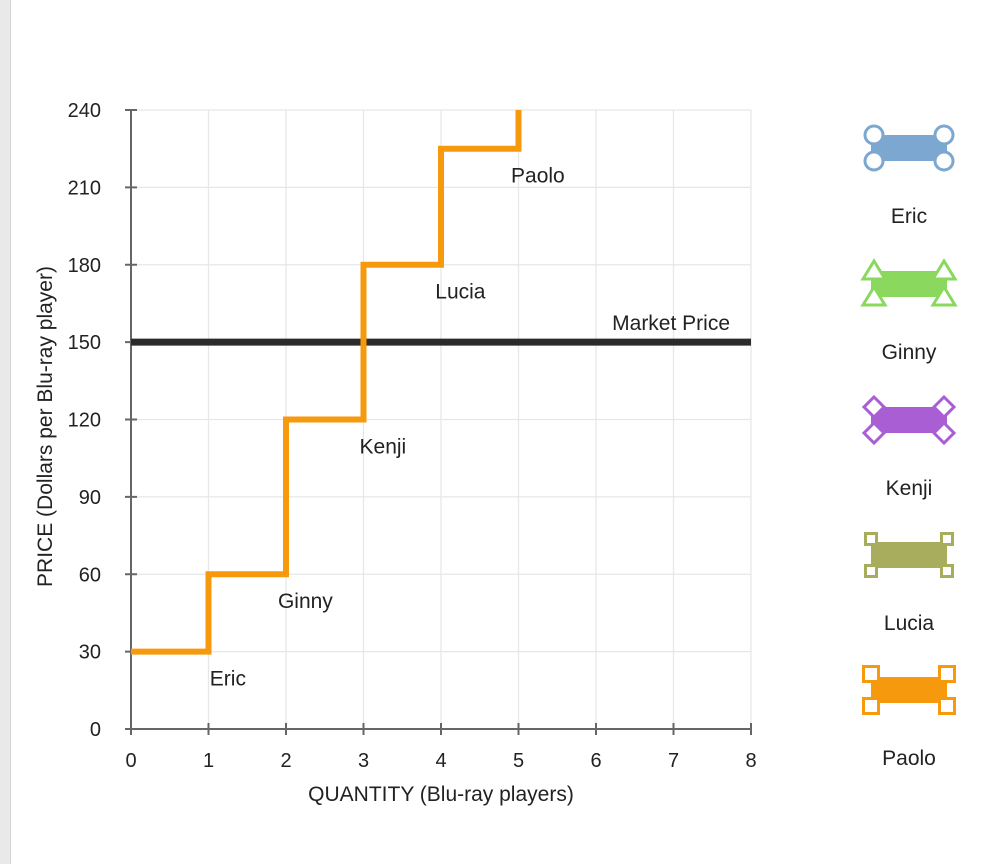  Describe the element at coordinates (909, 352) in the screenshot. I see `legend-label-ginny: Ginny` at that location.